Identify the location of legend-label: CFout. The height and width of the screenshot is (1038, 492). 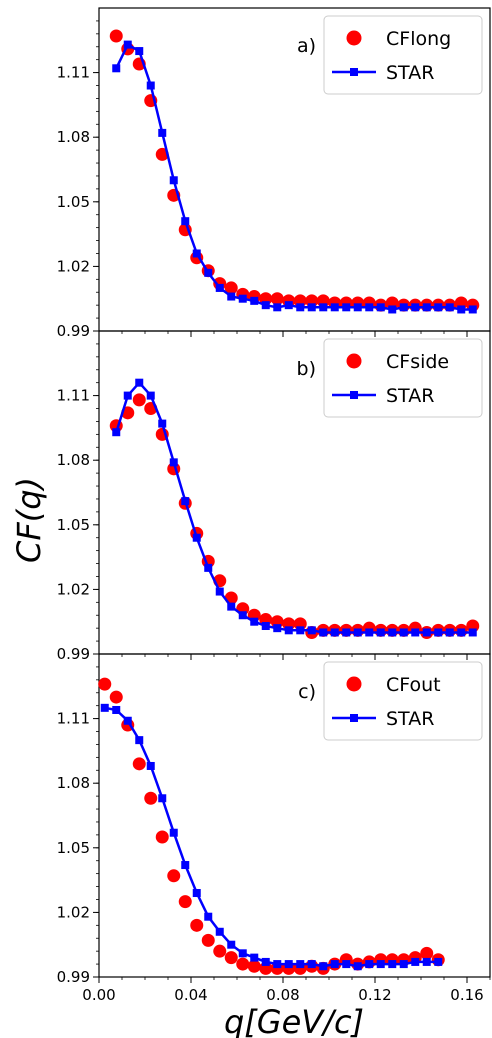
(413, 685).